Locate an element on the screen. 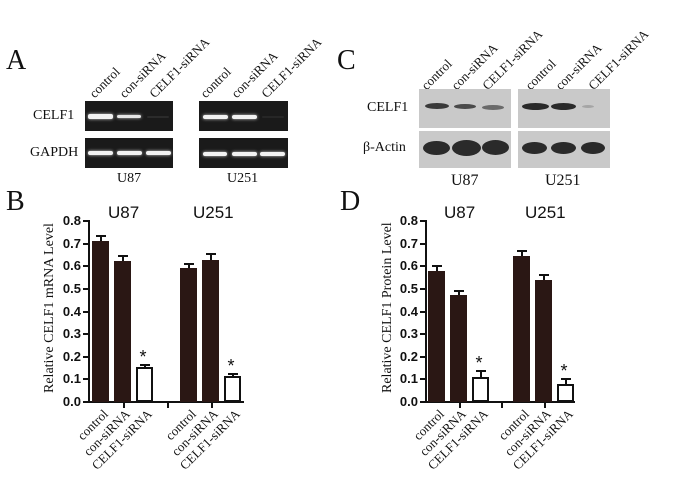 This screenshot has height=493, width=673. y-tick-label: 0.3 is located at coordinates (71, 334).